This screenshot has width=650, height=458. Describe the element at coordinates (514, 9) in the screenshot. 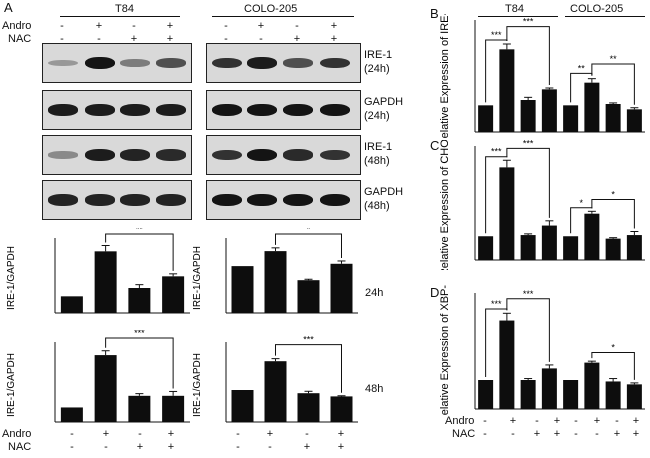

I see `group-label-t84-right: T84` at that location.